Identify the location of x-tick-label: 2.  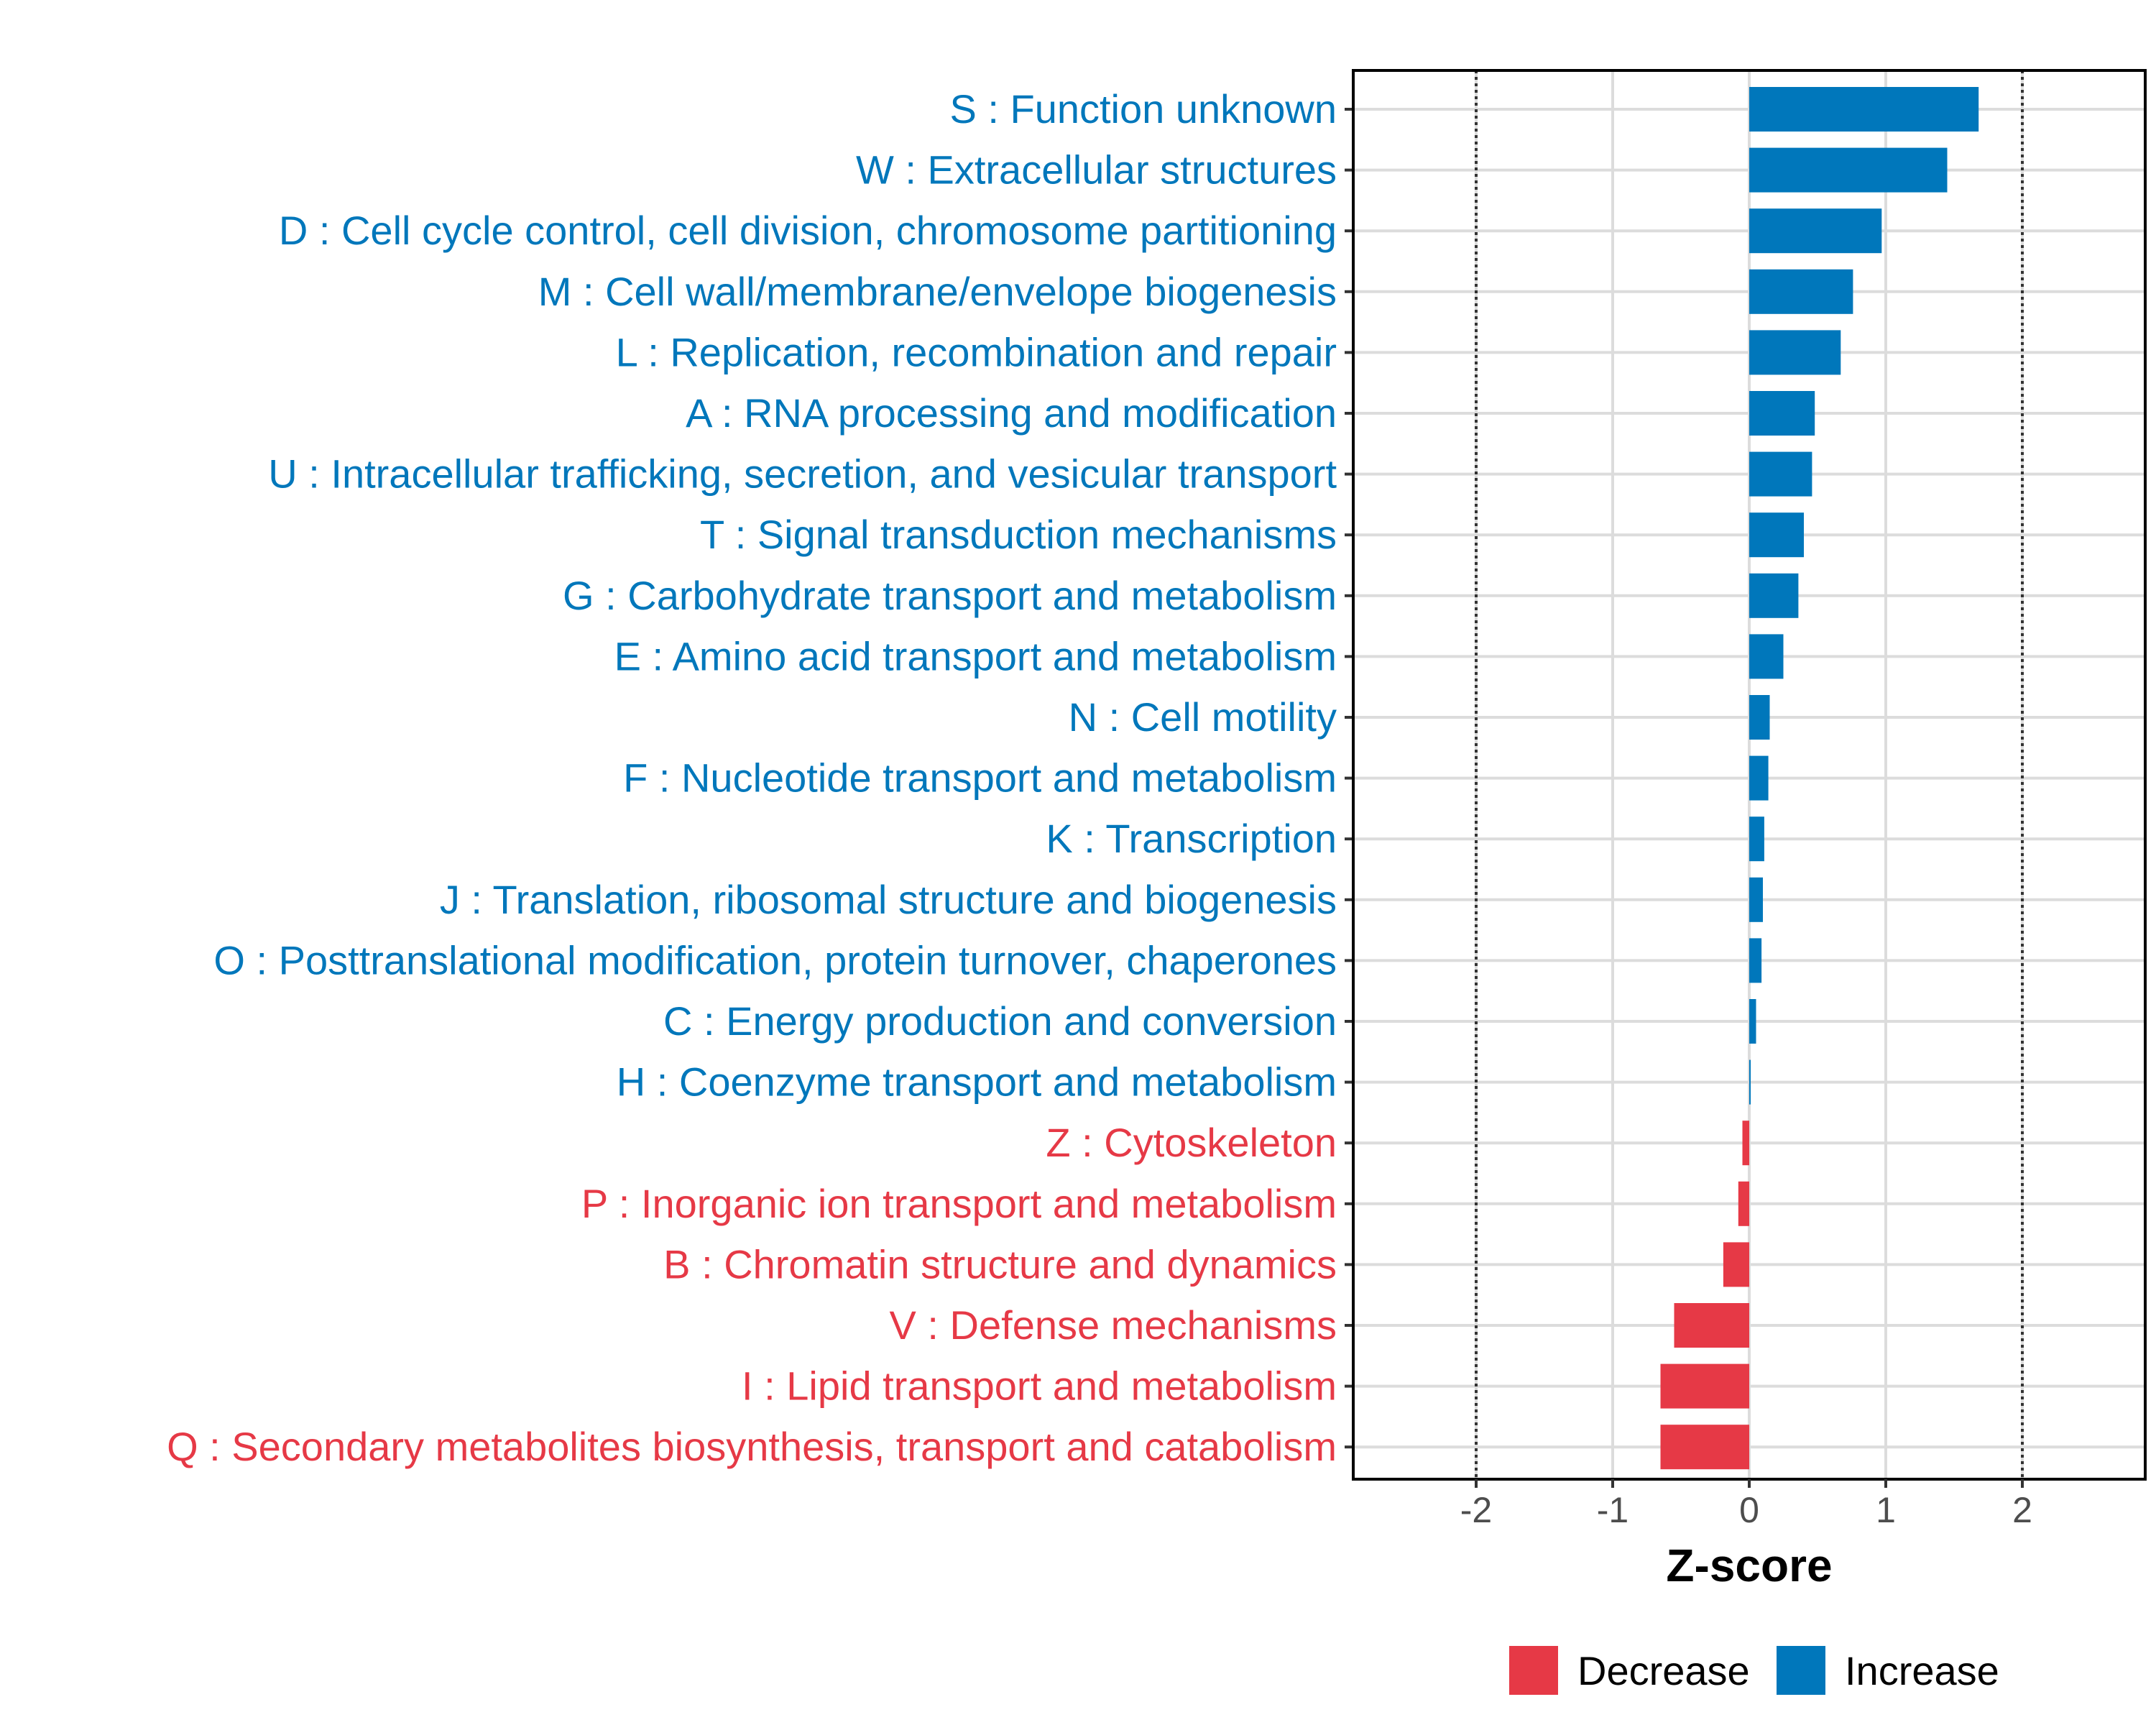
(2022, 1510).